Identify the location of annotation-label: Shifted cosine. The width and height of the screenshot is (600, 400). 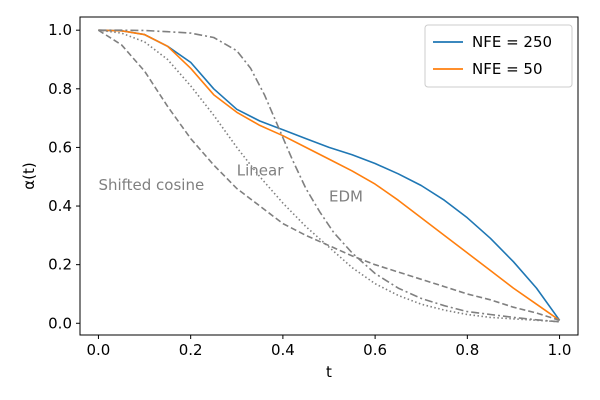
(151, 185).